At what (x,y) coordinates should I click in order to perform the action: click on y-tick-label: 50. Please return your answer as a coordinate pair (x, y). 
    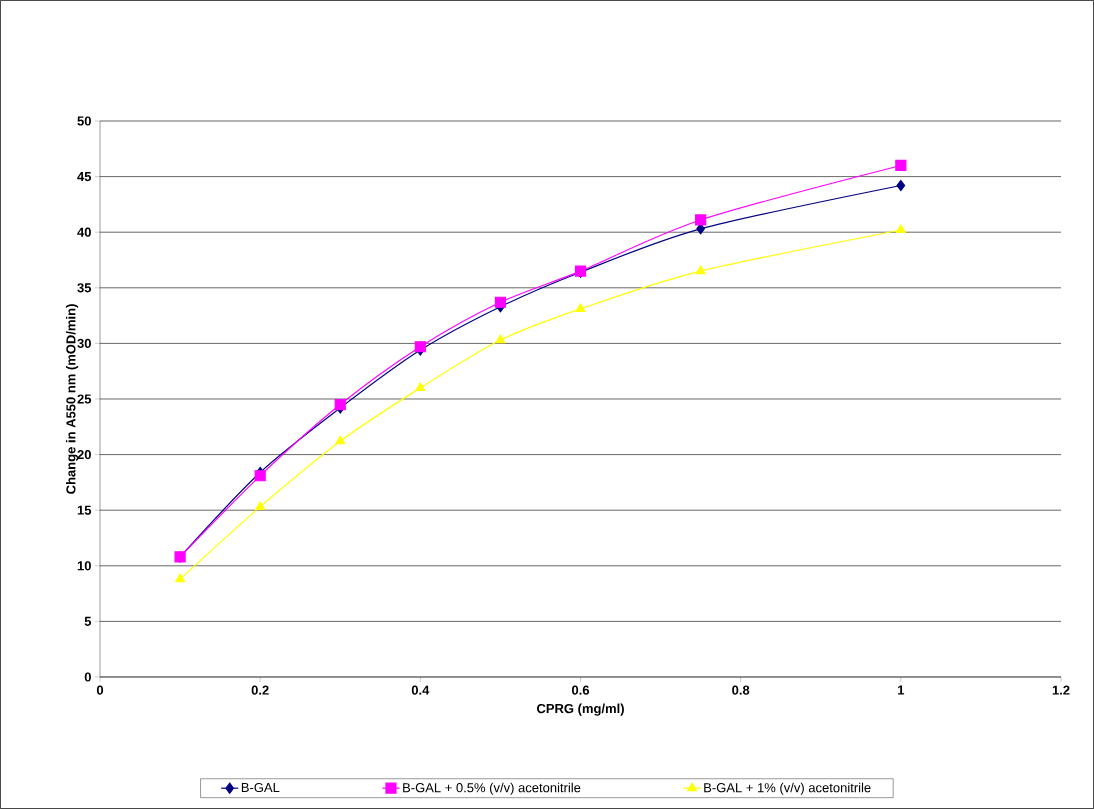
    Looking at the image, I should click on (84, 121).